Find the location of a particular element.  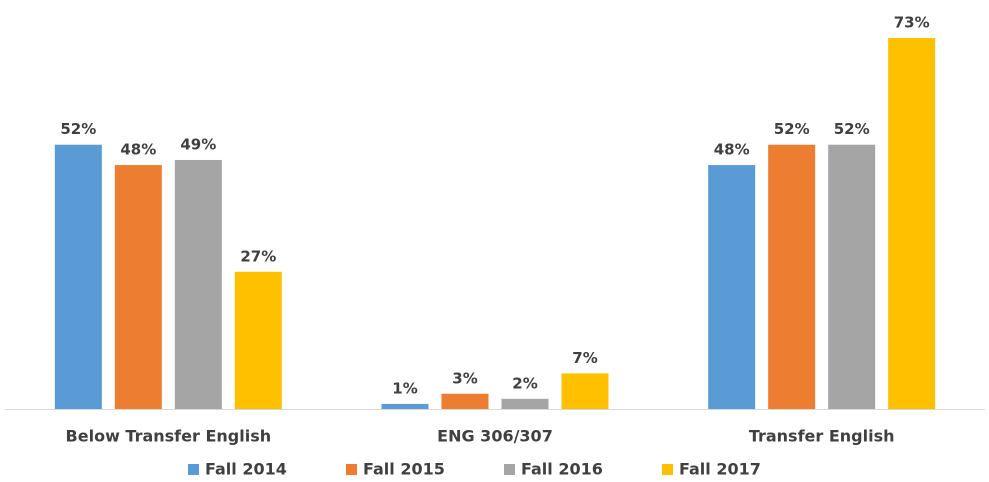

legend-label: Fall 2016 is located at coordinates (562, 469).